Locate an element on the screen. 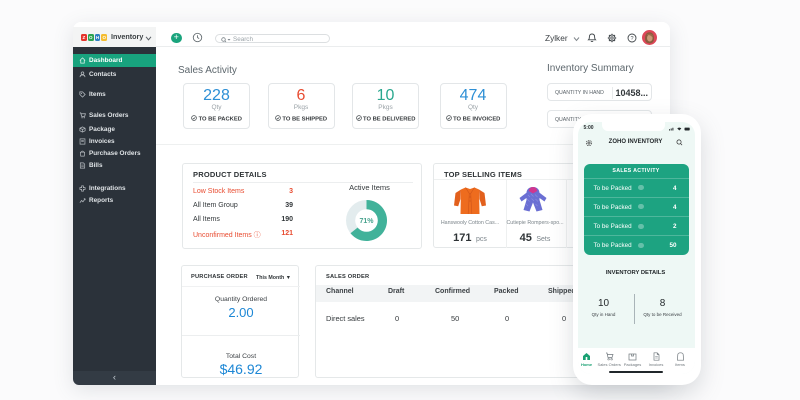 Image resolution: width=800 pixels, height=400 pixels. svg-text: 71% is located at coordinates (366, 221).